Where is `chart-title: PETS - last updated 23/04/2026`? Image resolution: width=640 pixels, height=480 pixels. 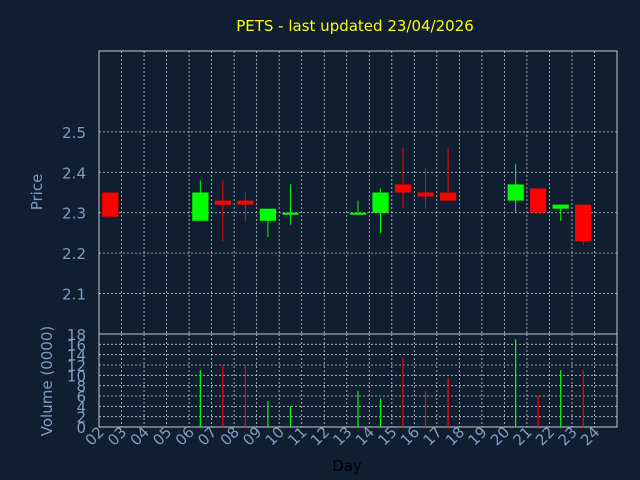 chart-title: PETS - last updated 23/04/2026 is located at coordinates (355, 26).